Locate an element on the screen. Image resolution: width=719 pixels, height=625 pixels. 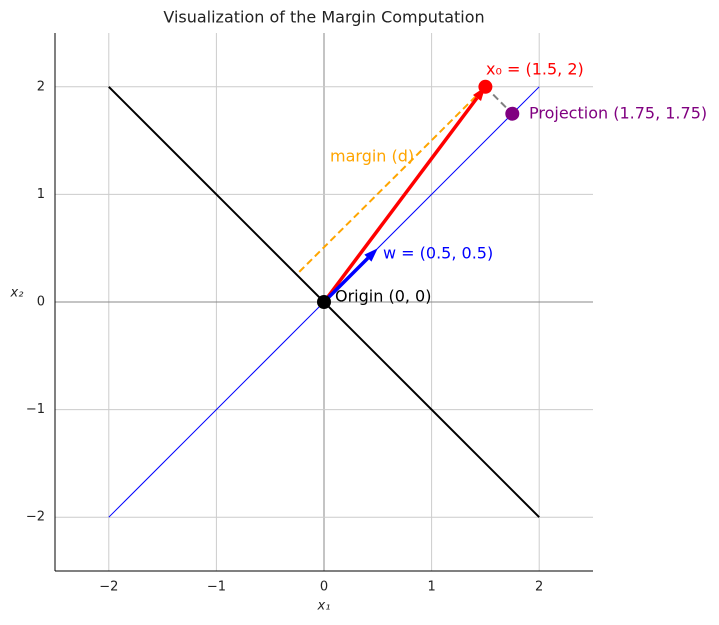
annotation: Origin (0, 0) is located at coordinates (383, 296).